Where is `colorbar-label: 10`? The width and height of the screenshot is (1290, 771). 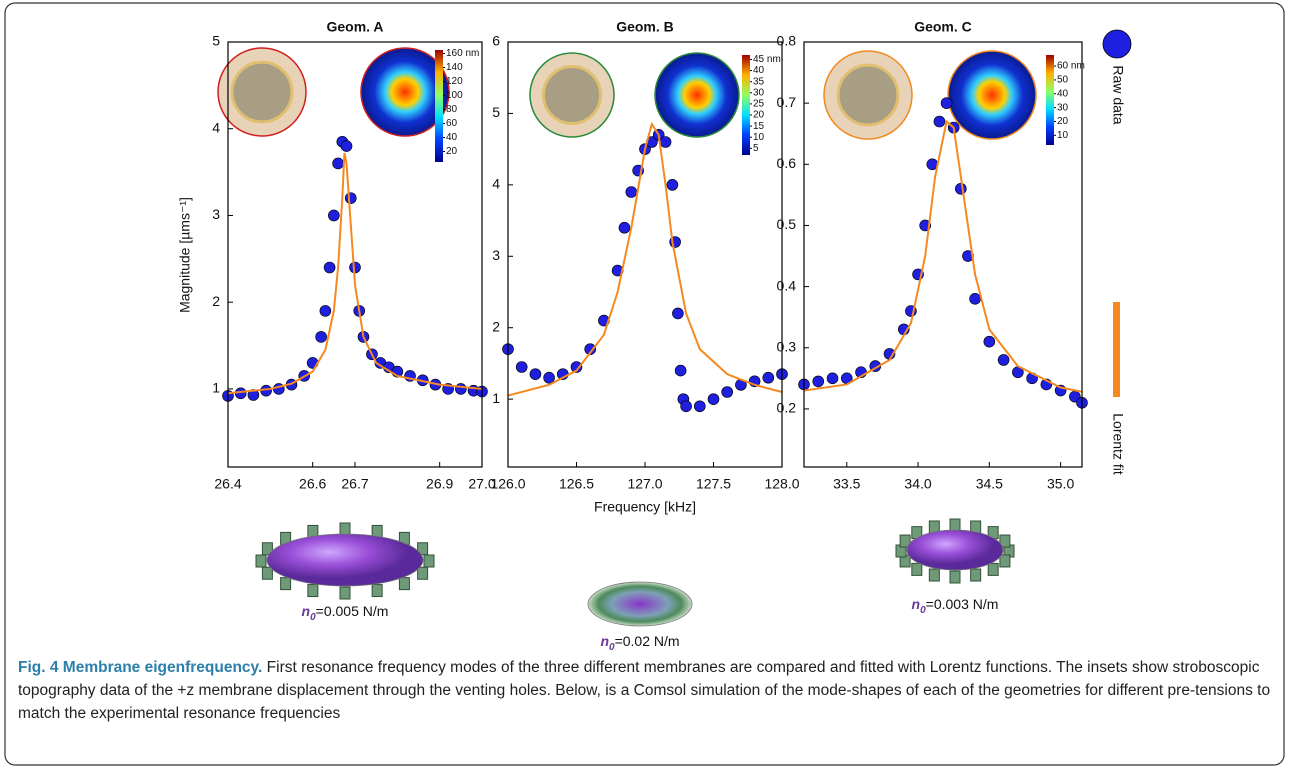
colorbar-label: 10 is located at coordinates (759, 137).